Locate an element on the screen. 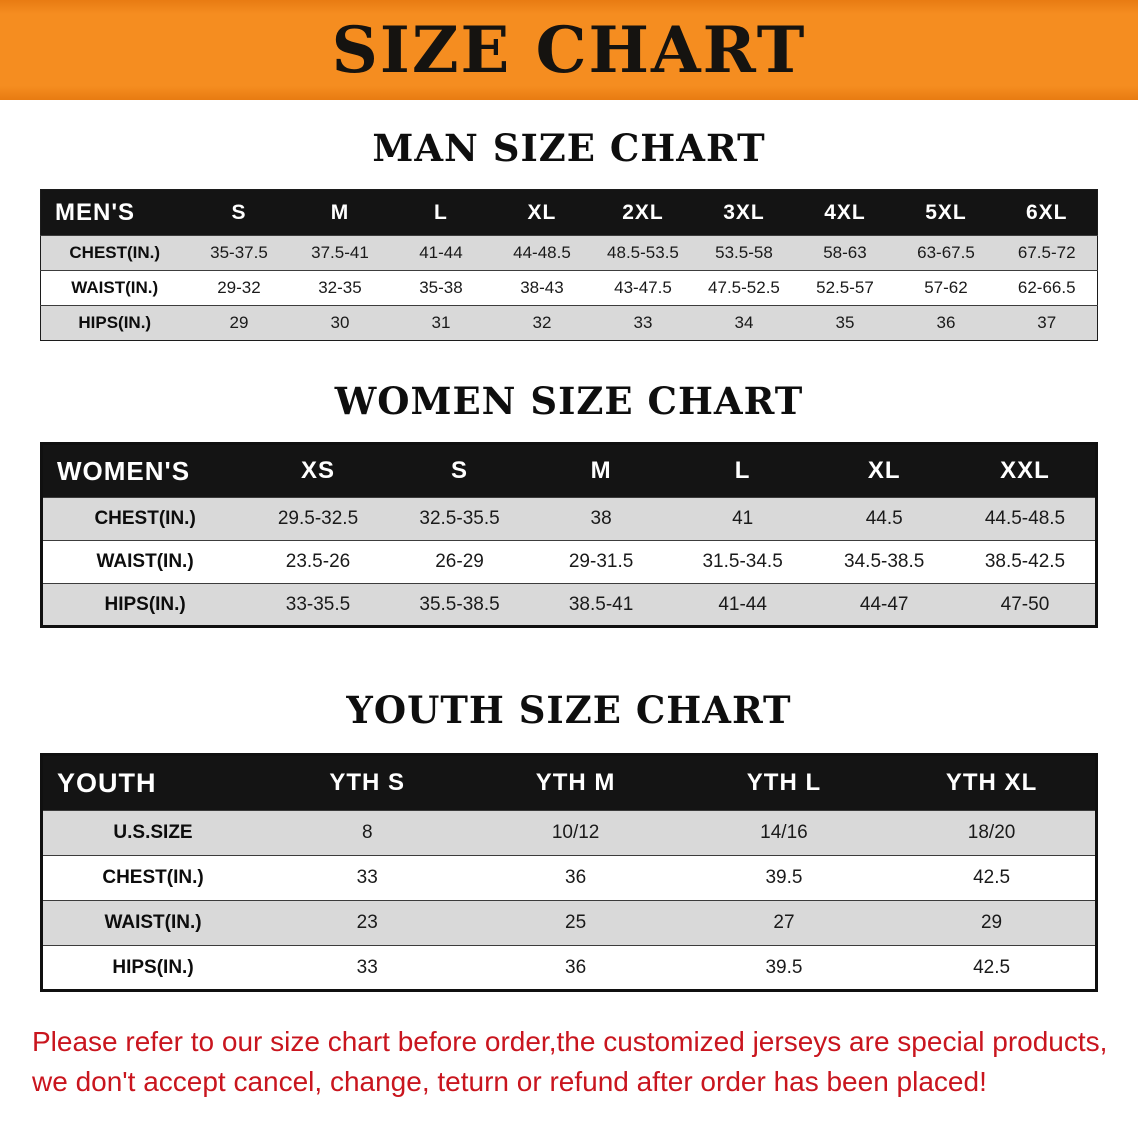  size-value-cell: 29-32 is located at coordinates (239, 287).